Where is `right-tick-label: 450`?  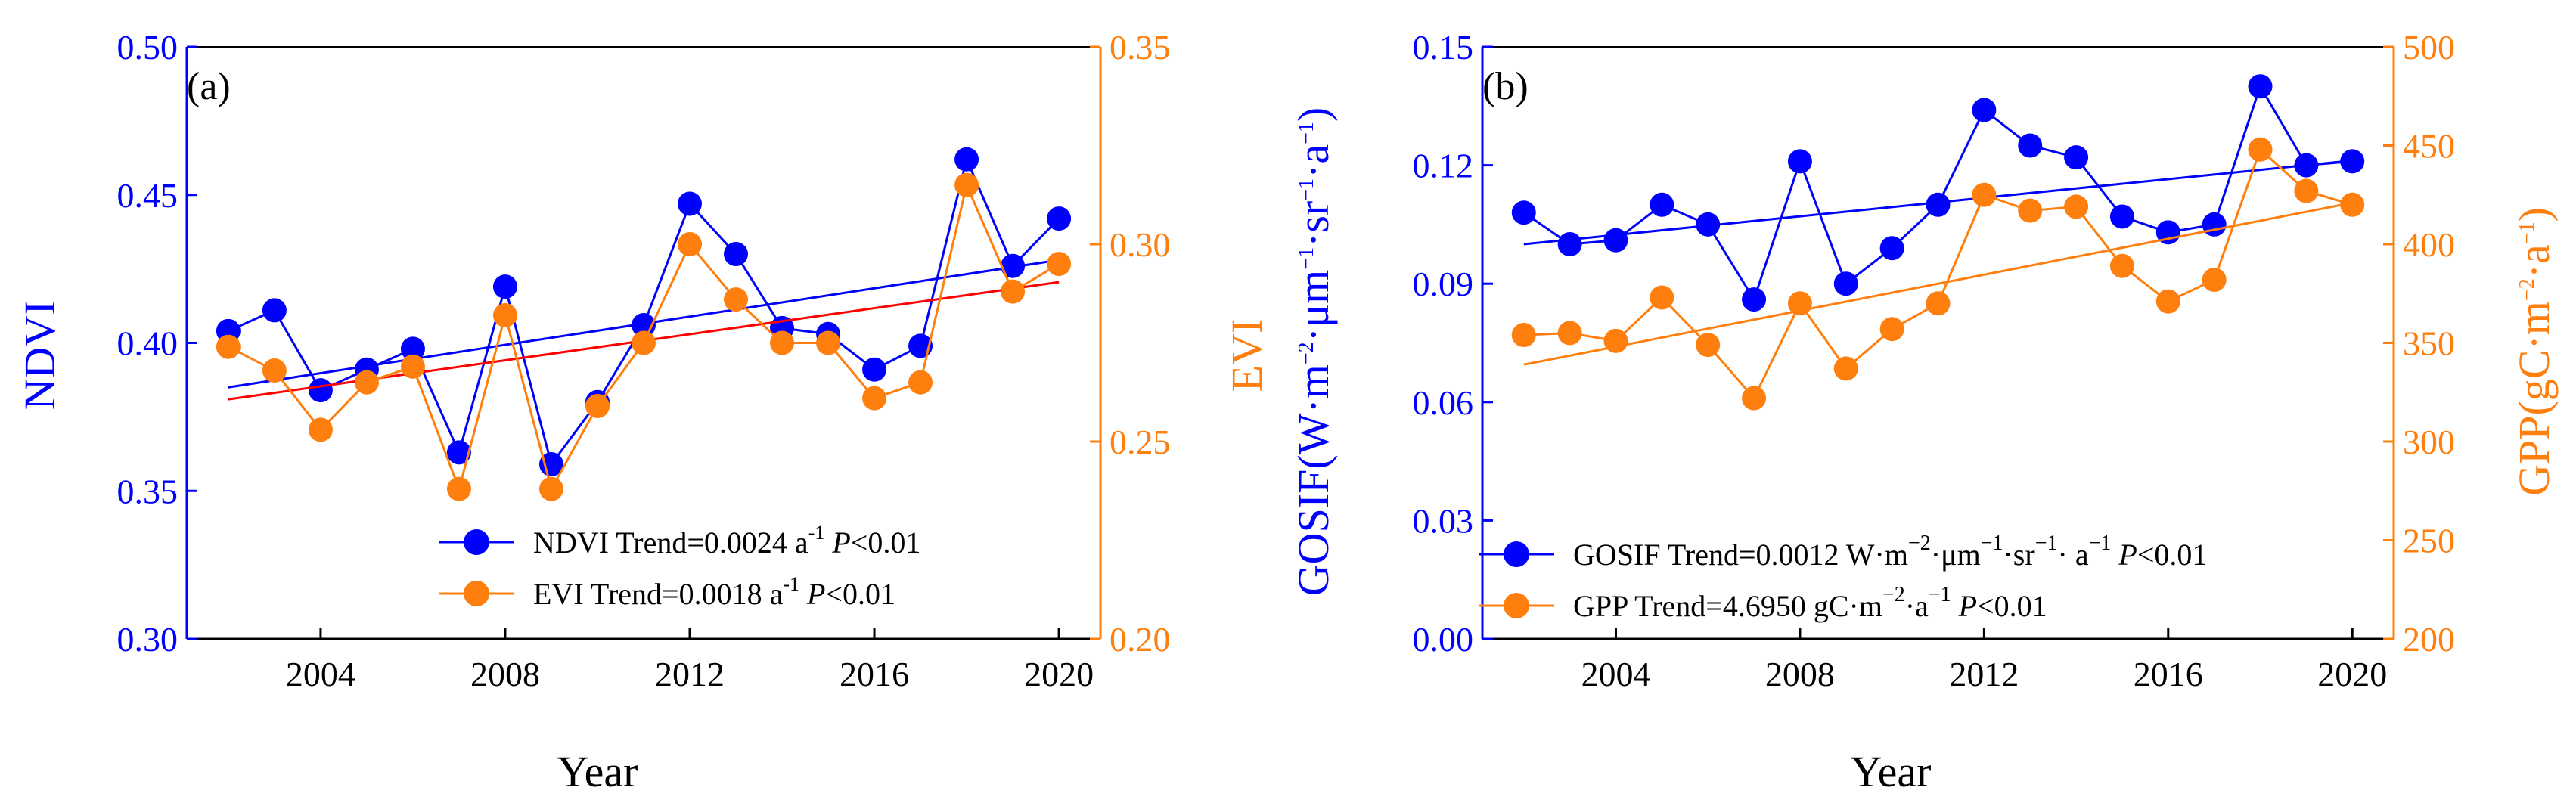
right-tick-label: 450 is located at coordinates (2429, 146).